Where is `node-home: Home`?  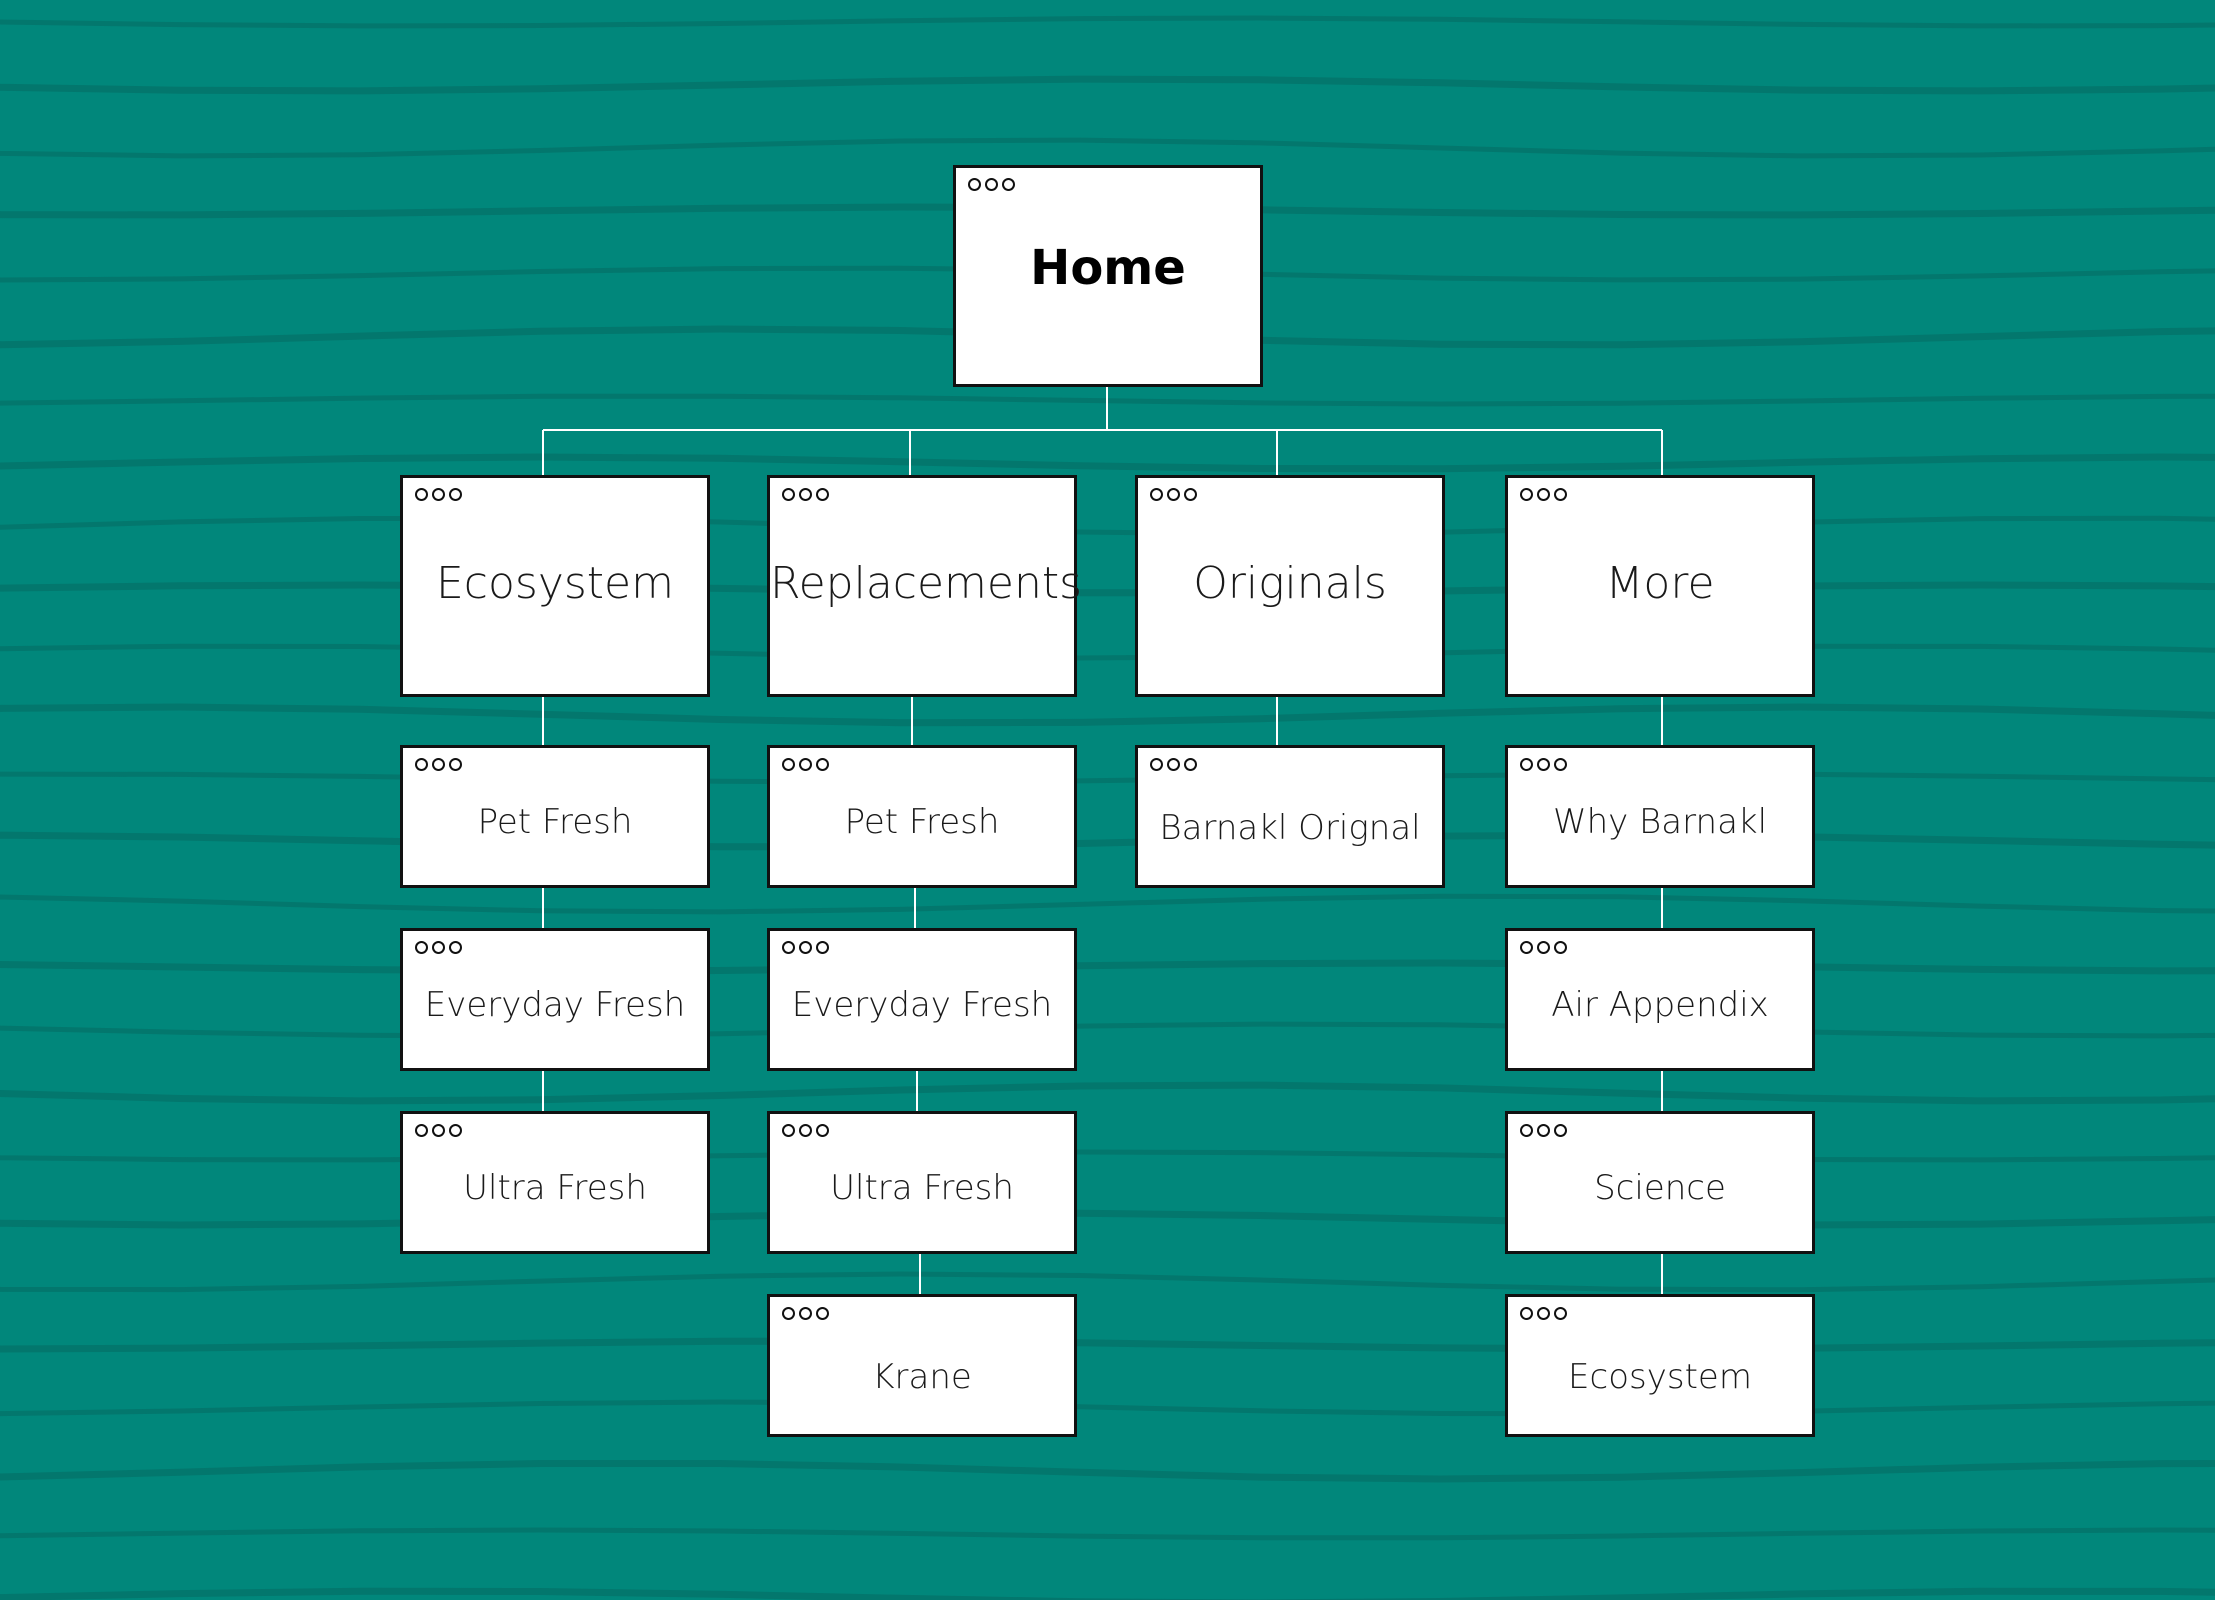
node-home: Home is located at coordinates (1108, 276).